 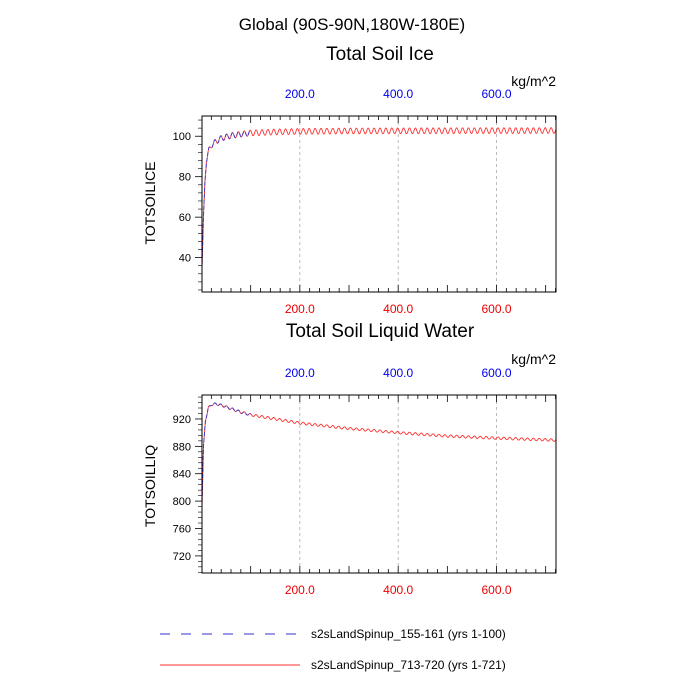 What do you see at coordinates (182, 557) in the screenshot?
I see `y-tick-label: 720` at bounding box center [182, 557].